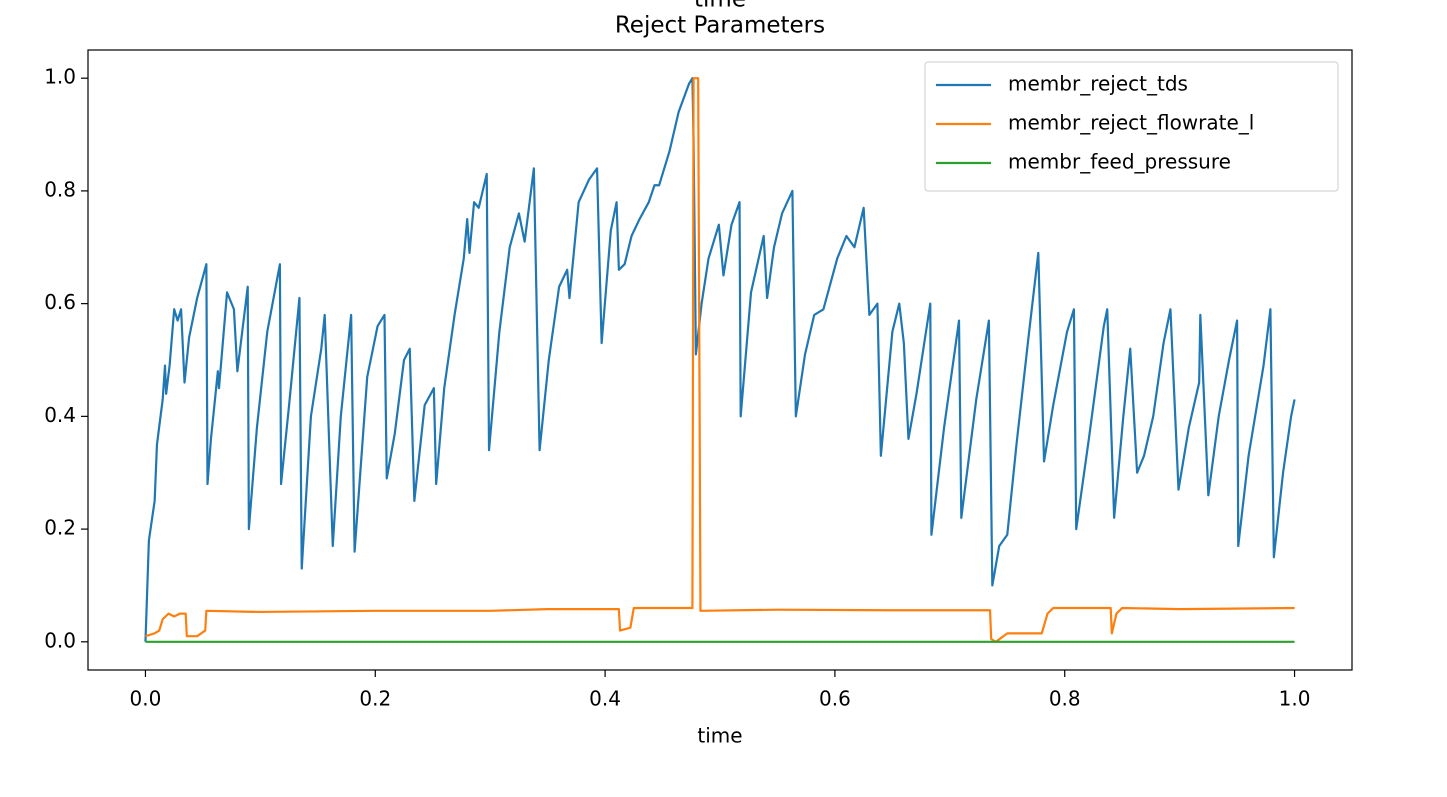 The height and width of the screenshot is (797, 1447). I want to click on x-tick-label: 0.8, so click(1065, 699).